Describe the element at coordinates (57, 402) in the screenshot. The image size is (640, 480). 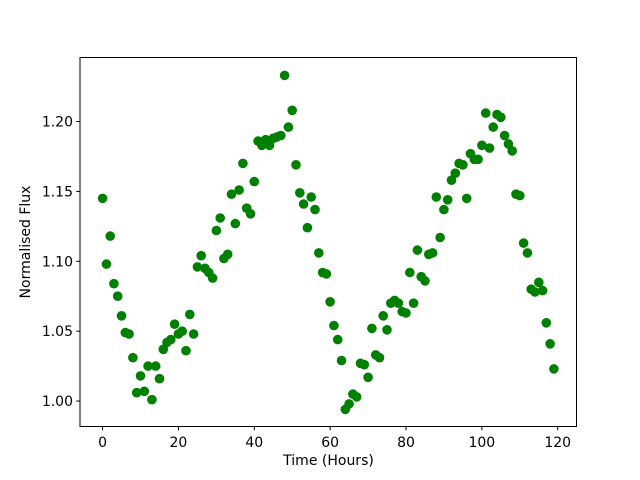
I see `y-tick-label: 1.00` at that location.